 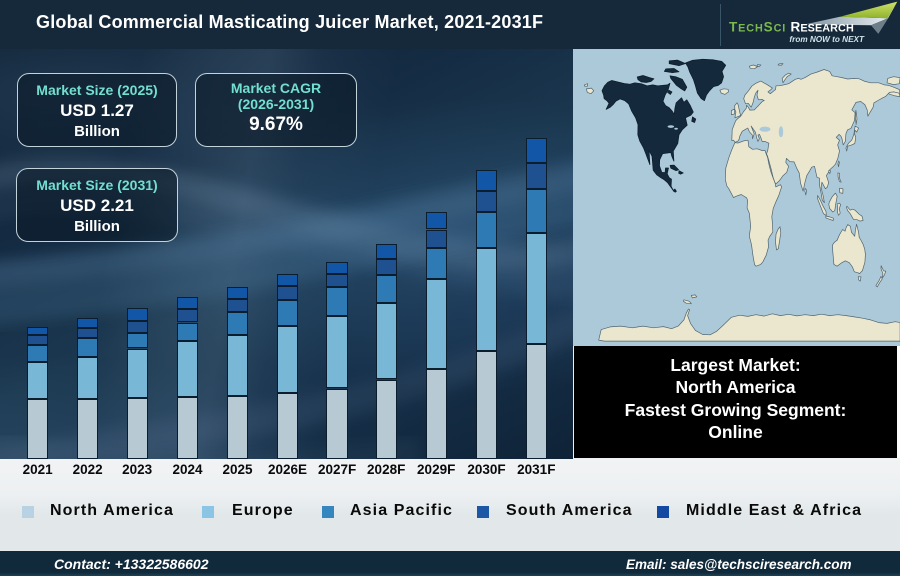 I want to click on svg-text: RESEARCH, so click(x=822, y=27).